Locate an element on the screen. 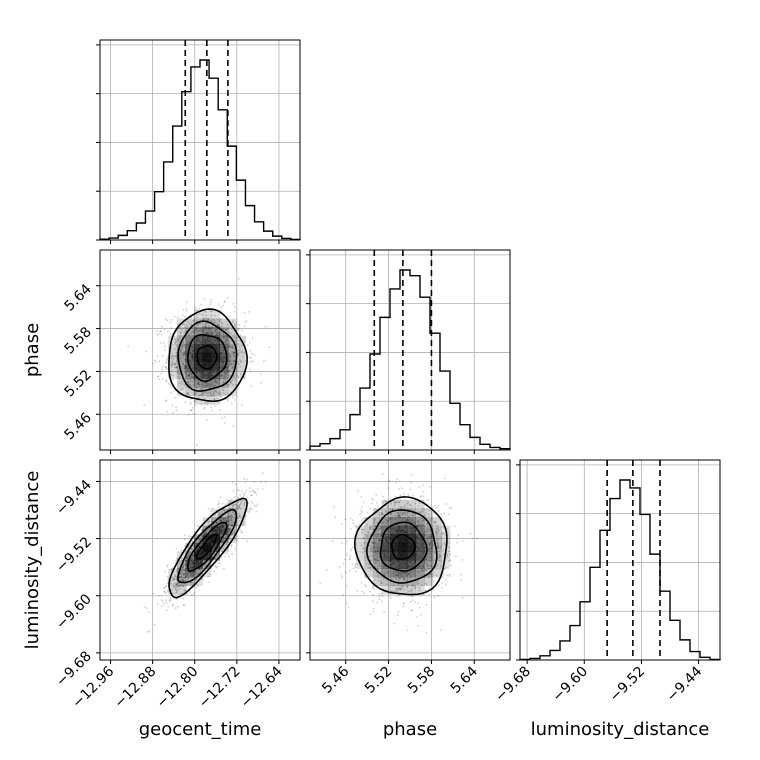  joint-panel-geocent_time-vs-luminosity_distance-density-cell is located at coordinates (173, 582).